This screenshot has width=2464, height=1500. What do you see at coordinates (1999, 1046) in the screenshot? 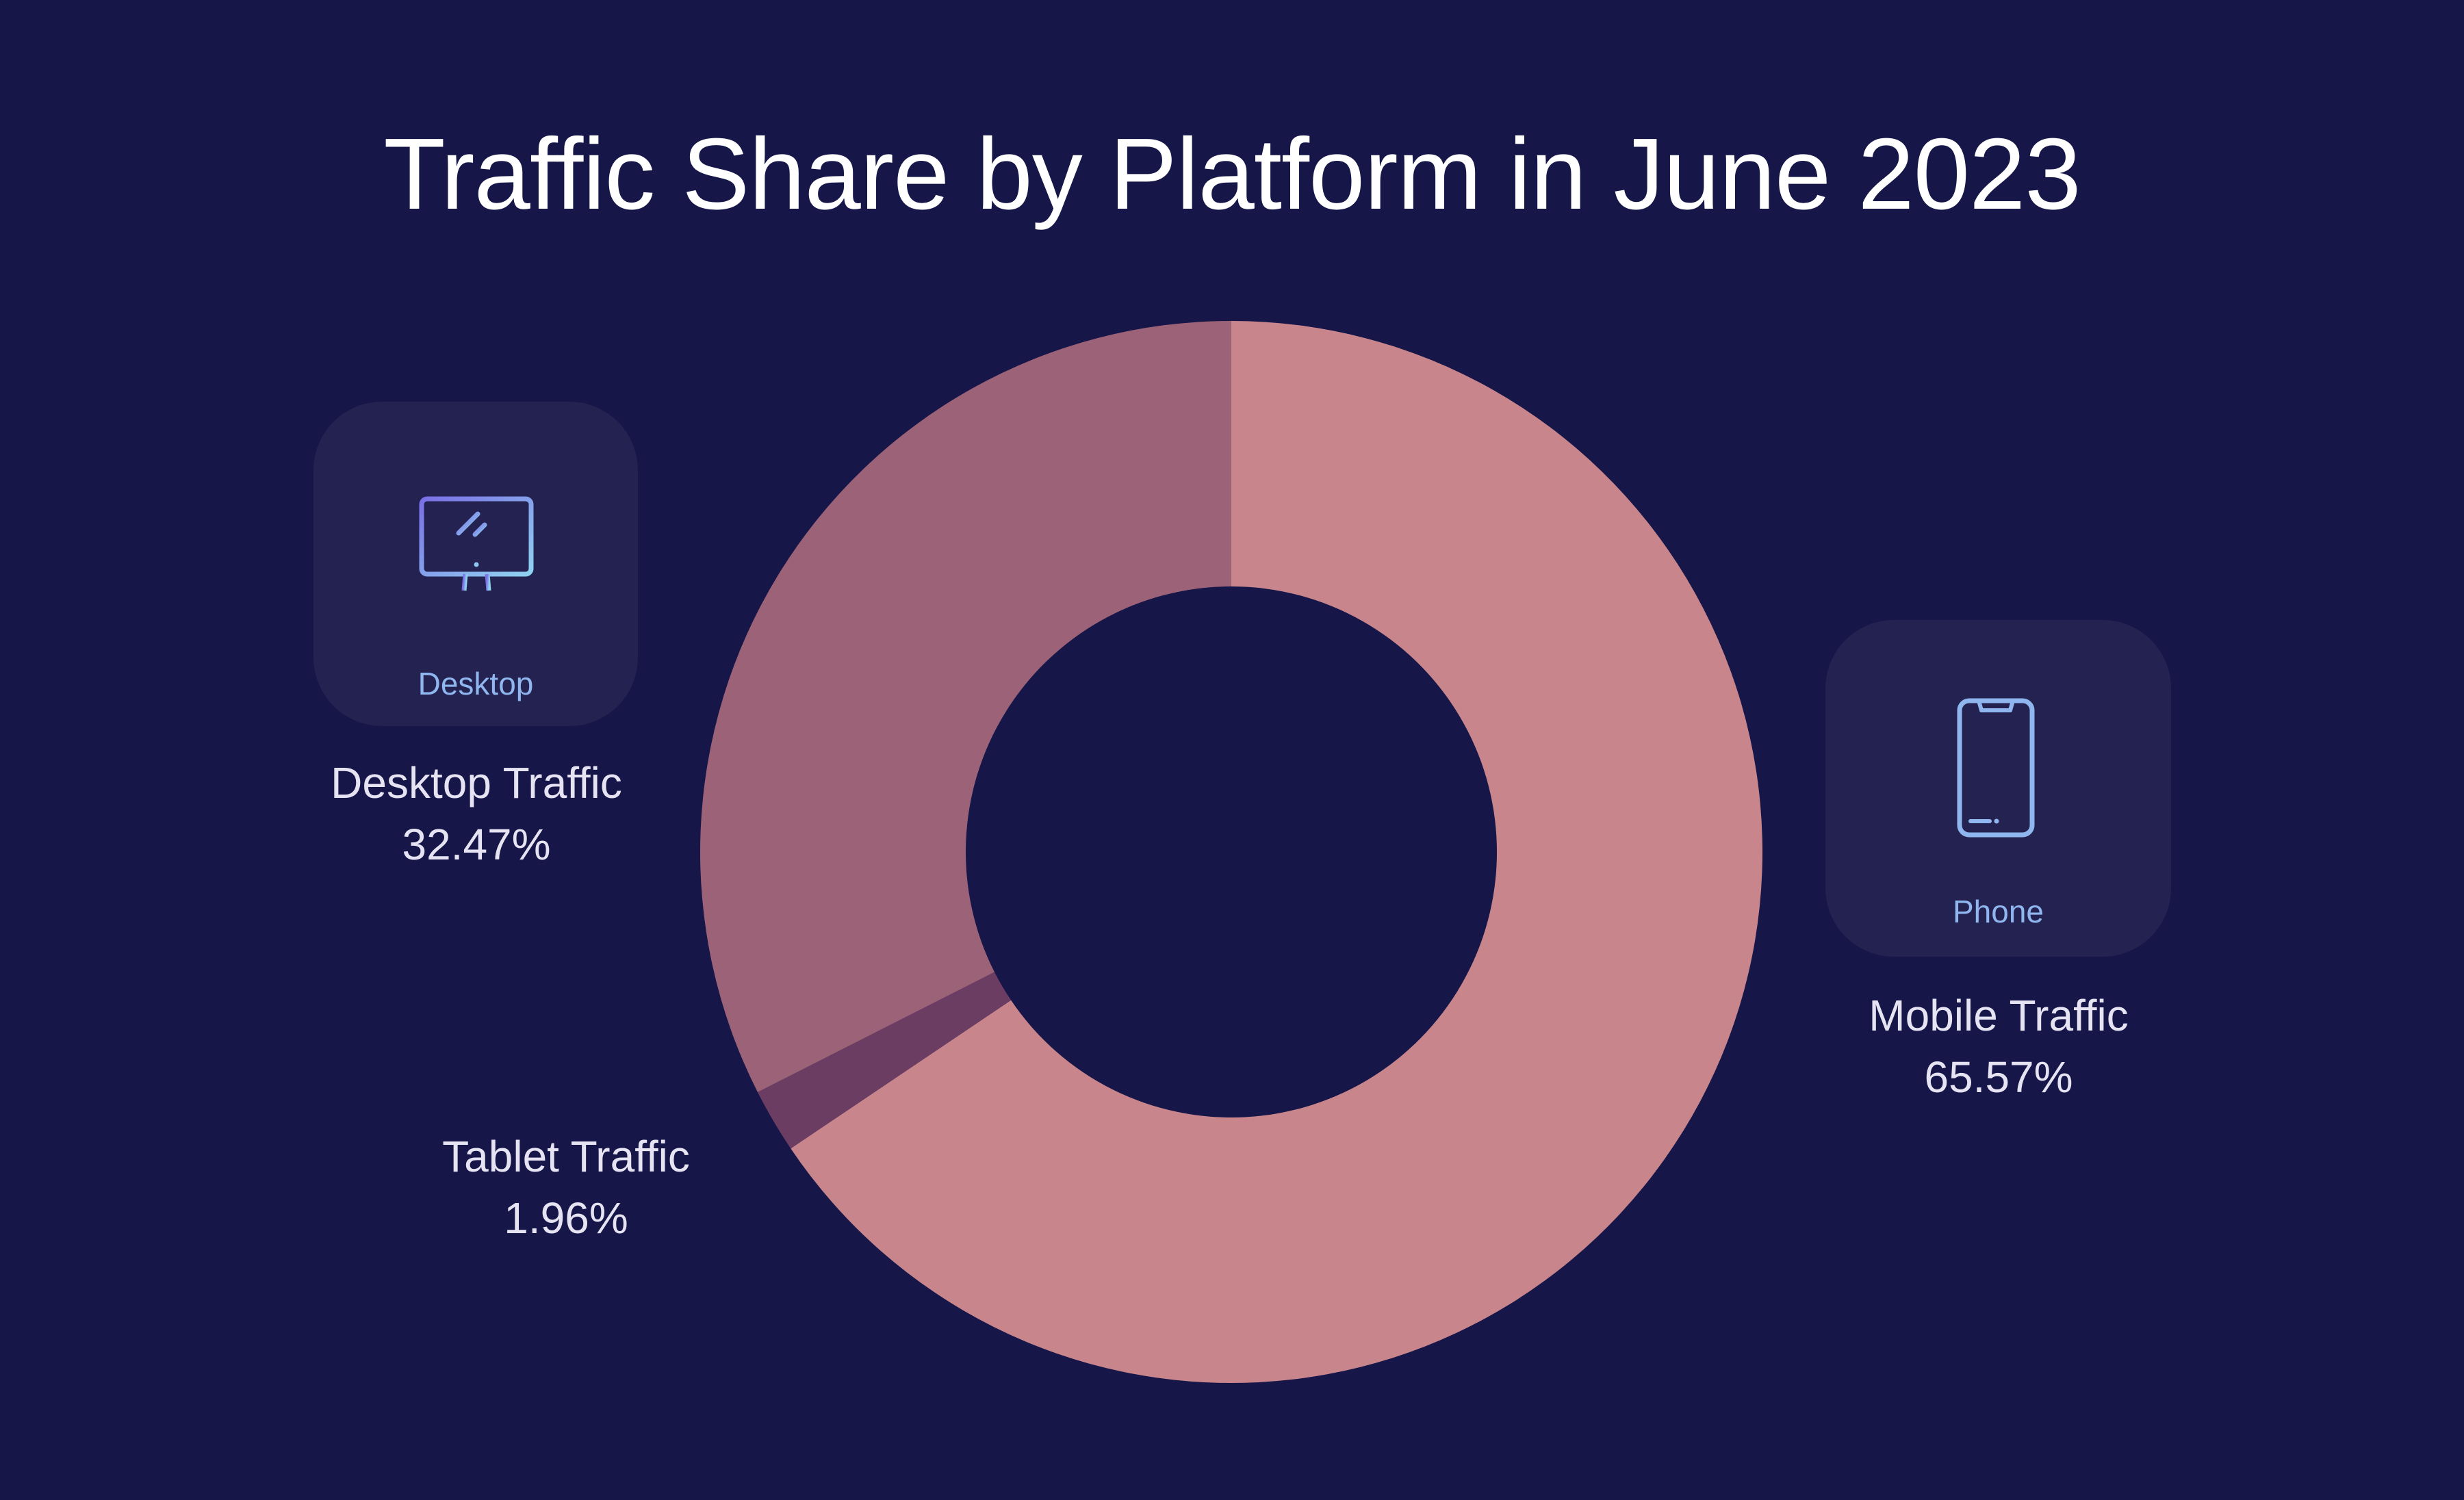
I see `mobile-traffic-label: Mobile Traffic 65.57%` at bounding box center [1999, 1046].